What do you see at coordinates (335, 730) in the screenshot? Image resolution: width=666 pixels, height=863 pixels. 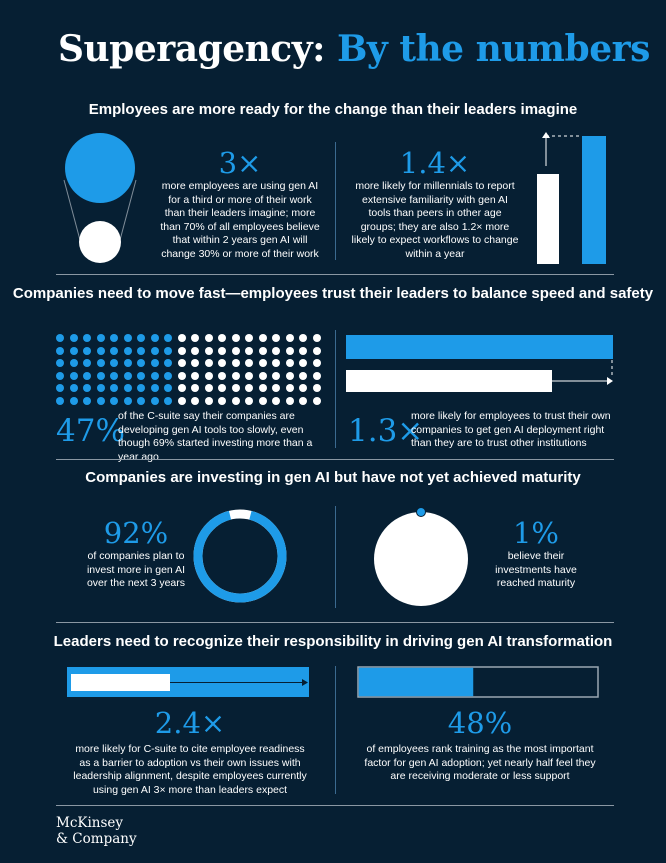 I see `section4-divider` at bounding box center [335, 730].